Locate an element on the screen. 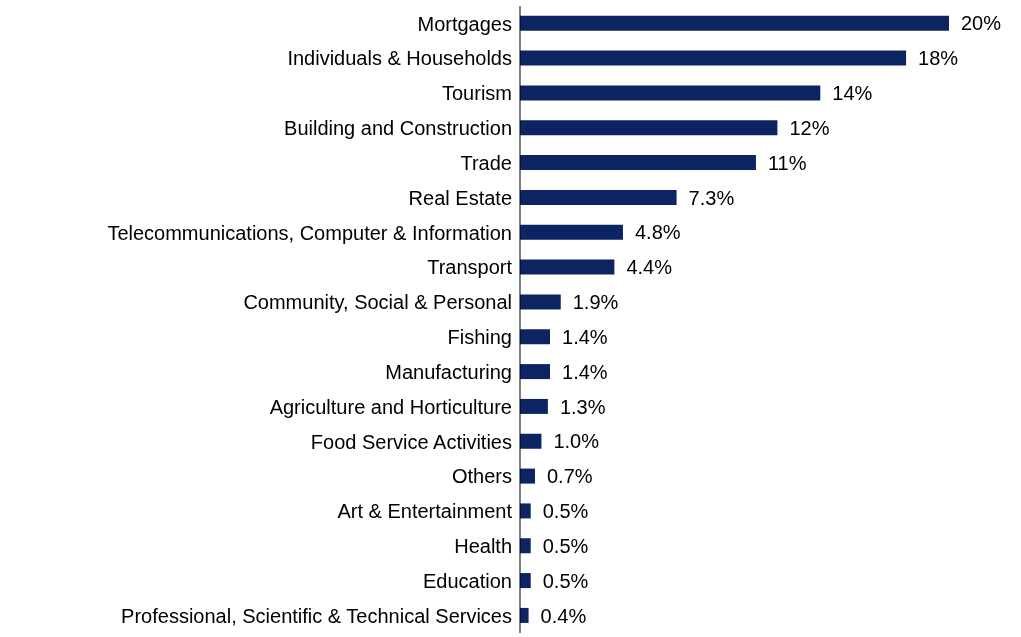  y-tick-label: Professional, Scientific & Technical Services is located at coordinates (316, 615).